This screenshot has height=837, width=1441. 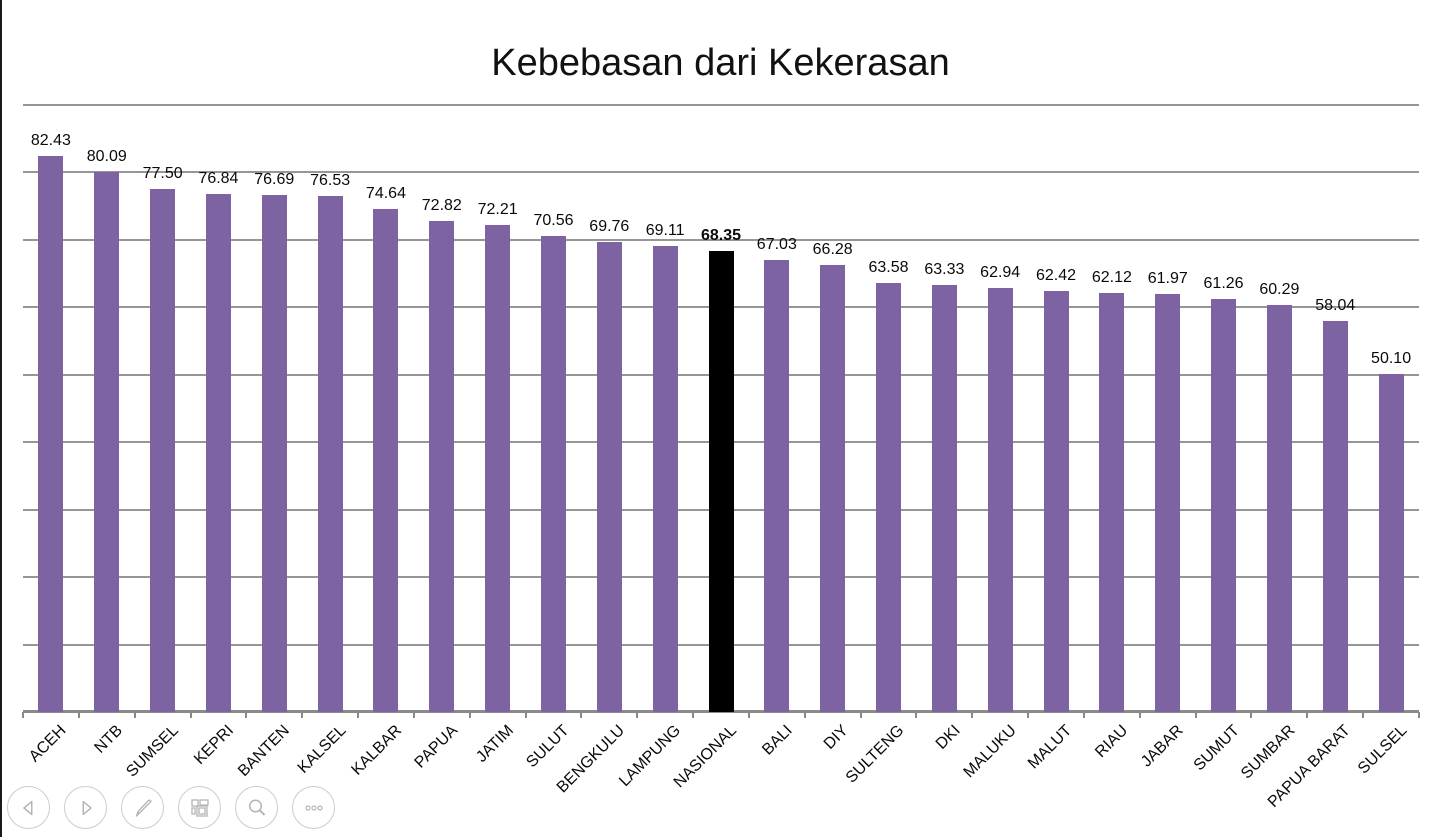 I want to click on bar-value-label-dki: 63.33, so click(x=944, y=269).